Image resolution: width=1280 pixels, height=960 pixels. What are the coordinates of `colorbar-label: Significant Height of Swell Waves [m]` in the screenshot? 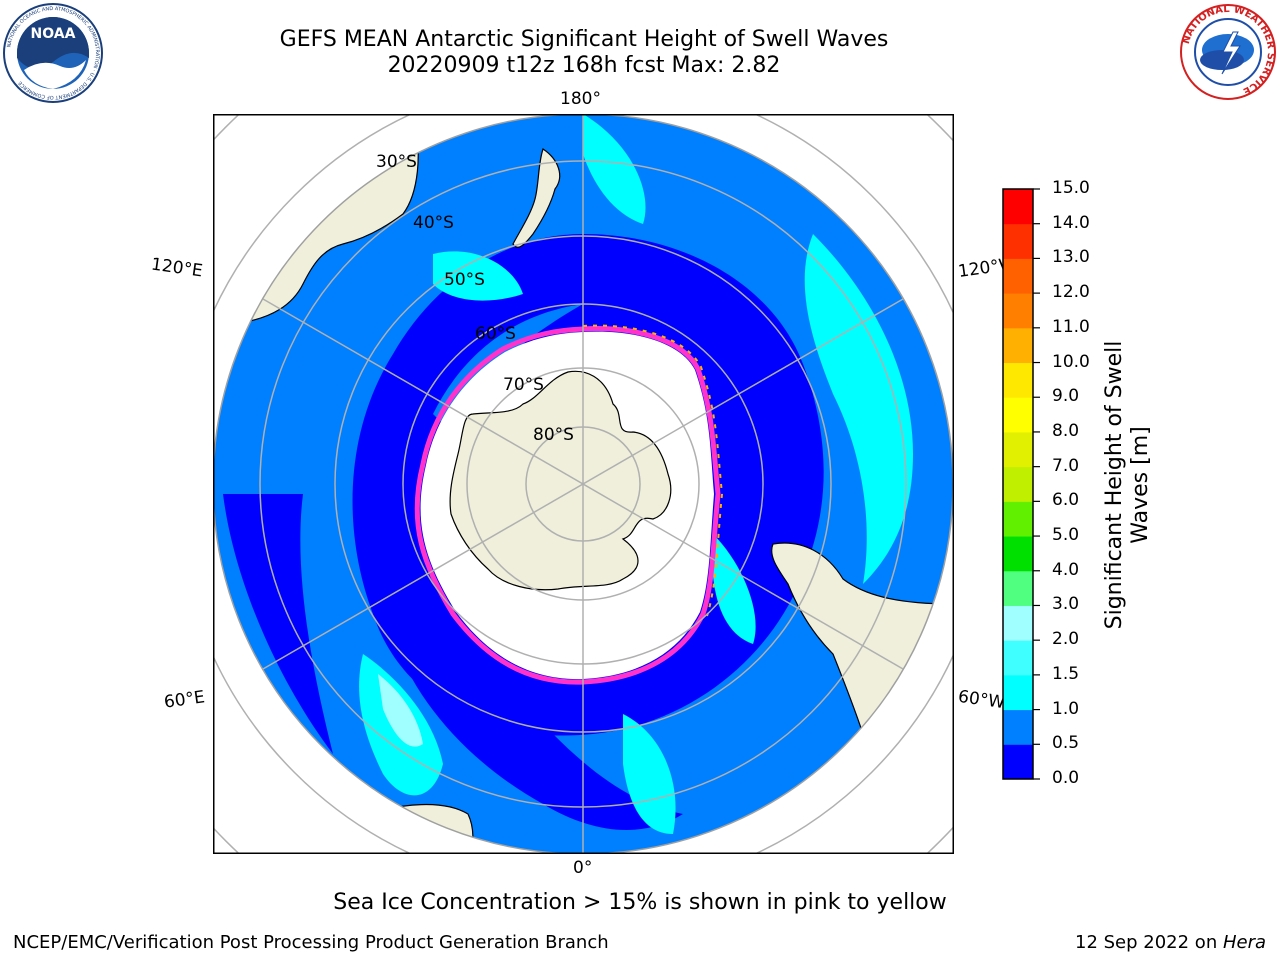 It's located at (1128, 485).